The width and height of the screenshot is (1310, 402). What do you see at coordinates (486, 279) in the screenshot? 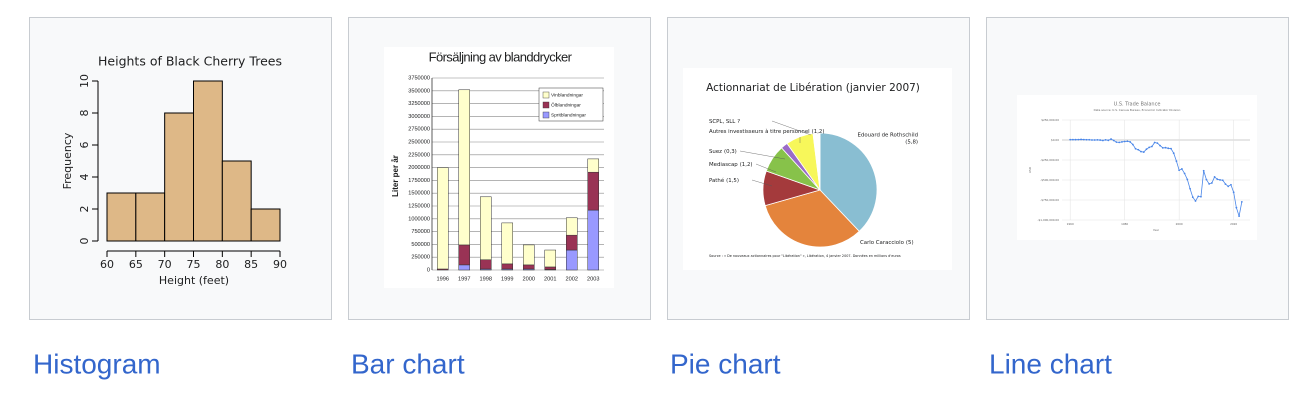
I see `x-tick-label: 1998` at bounding box center [486, 279].